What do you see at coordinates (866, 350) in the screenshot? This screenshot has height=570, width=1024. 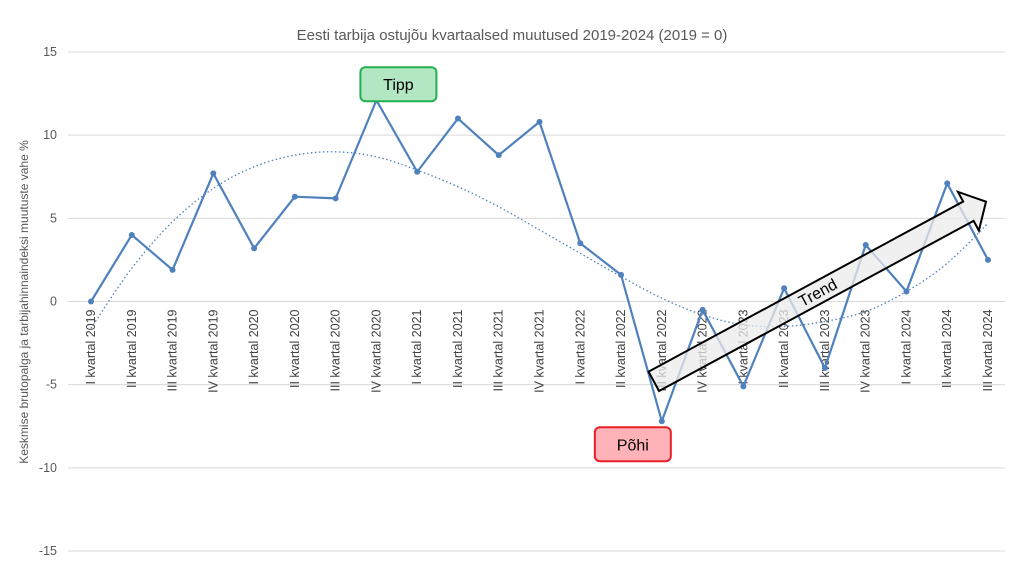 I see `x-tick-label: IV kvartal 2023` at bounding box center [866, 350].